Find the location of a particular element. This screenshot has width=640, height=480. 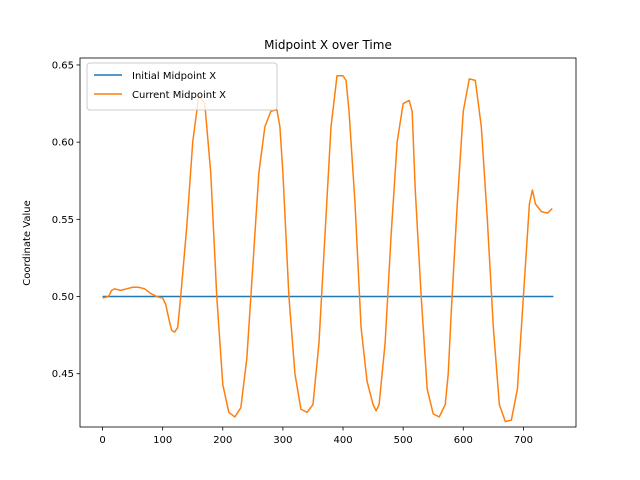

x-tick-label: 100 is located at coordinates (162, 440).